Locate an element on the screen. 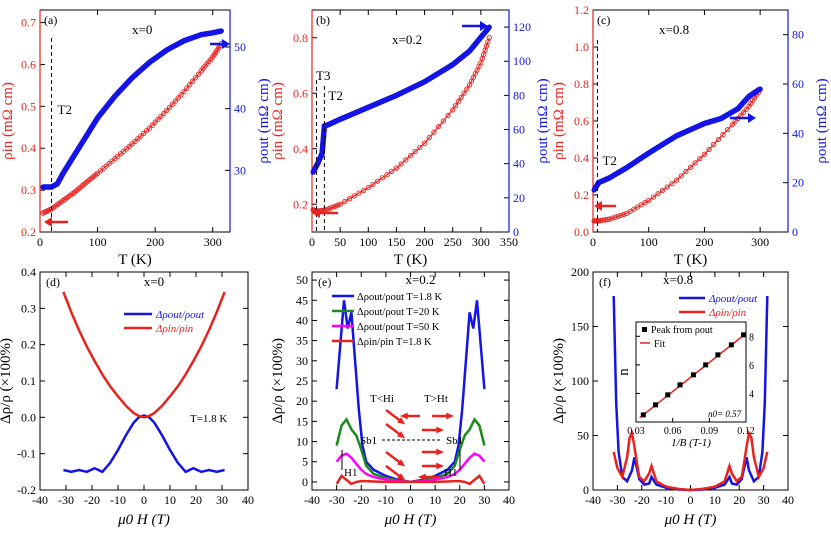 This screenshot has height=536, width=831. x-tick-label: 20 is located at coordinates (460, 500).